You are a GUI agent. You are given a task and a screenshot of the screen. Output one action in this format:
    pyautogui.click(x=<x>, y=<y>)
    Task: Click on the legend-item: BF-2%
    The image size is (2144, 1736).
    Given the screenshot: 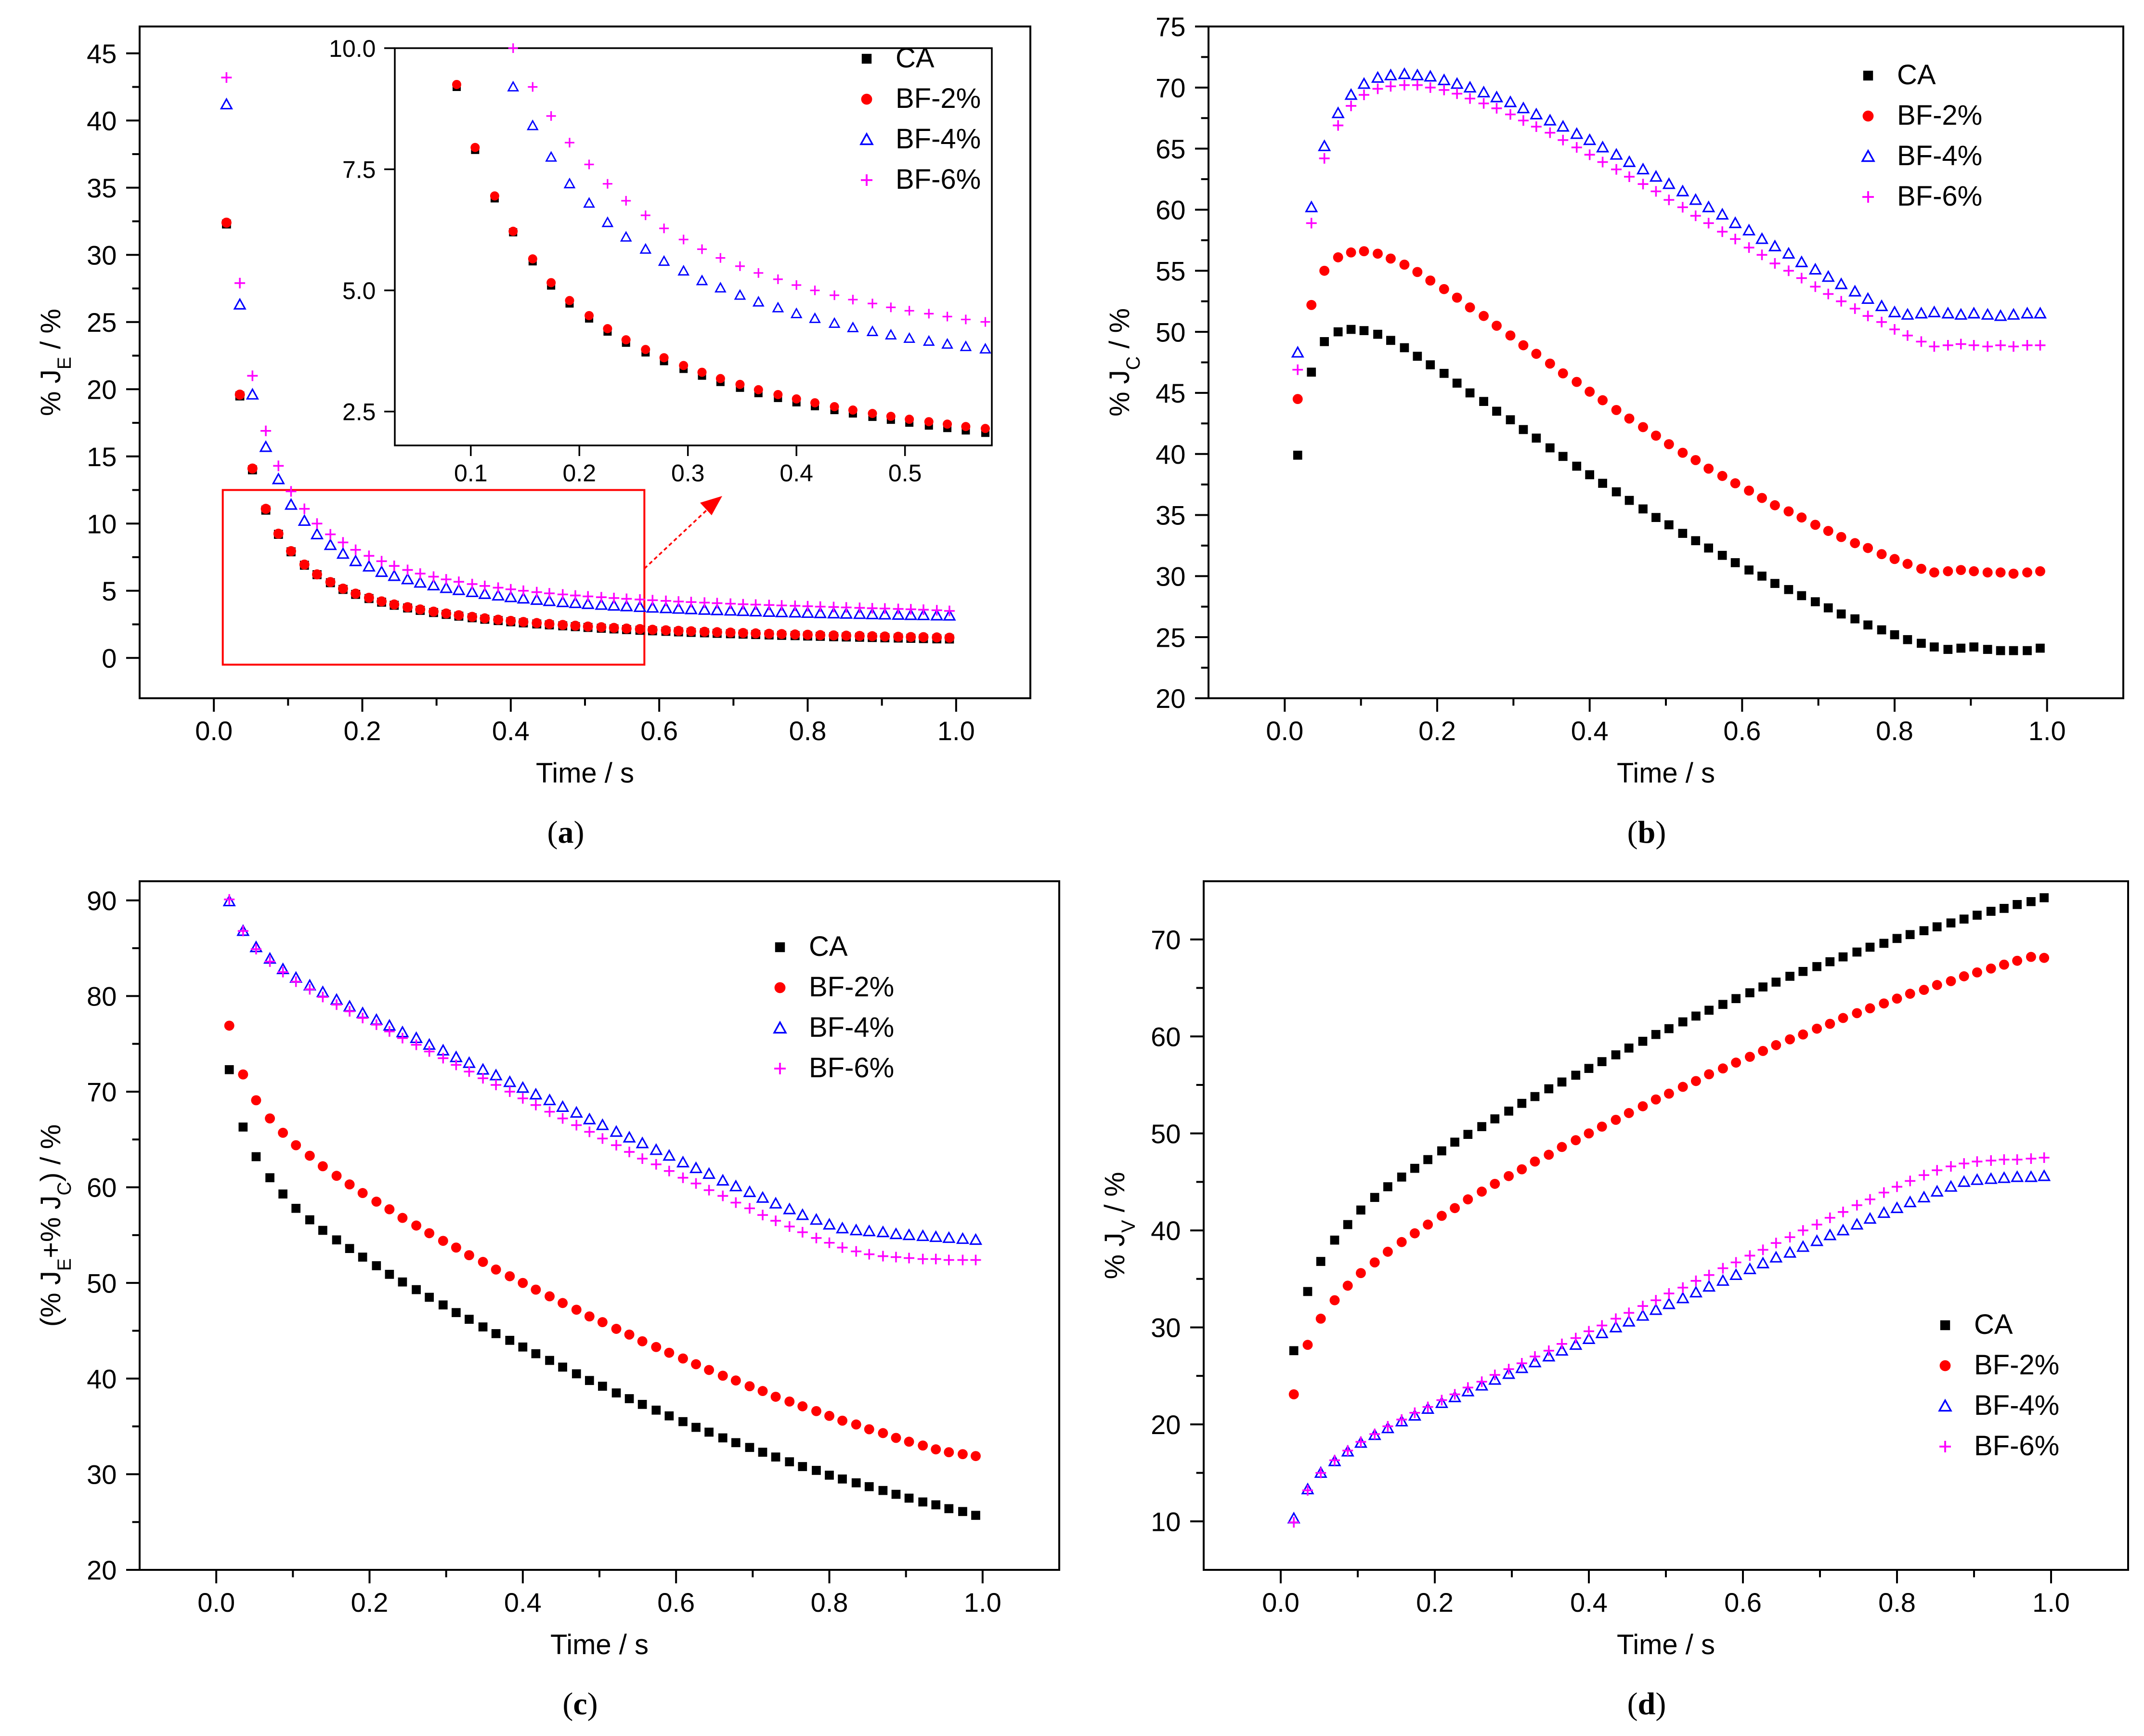 What is the action you would take?
    pyautogui.click(x=834, y=987)
    